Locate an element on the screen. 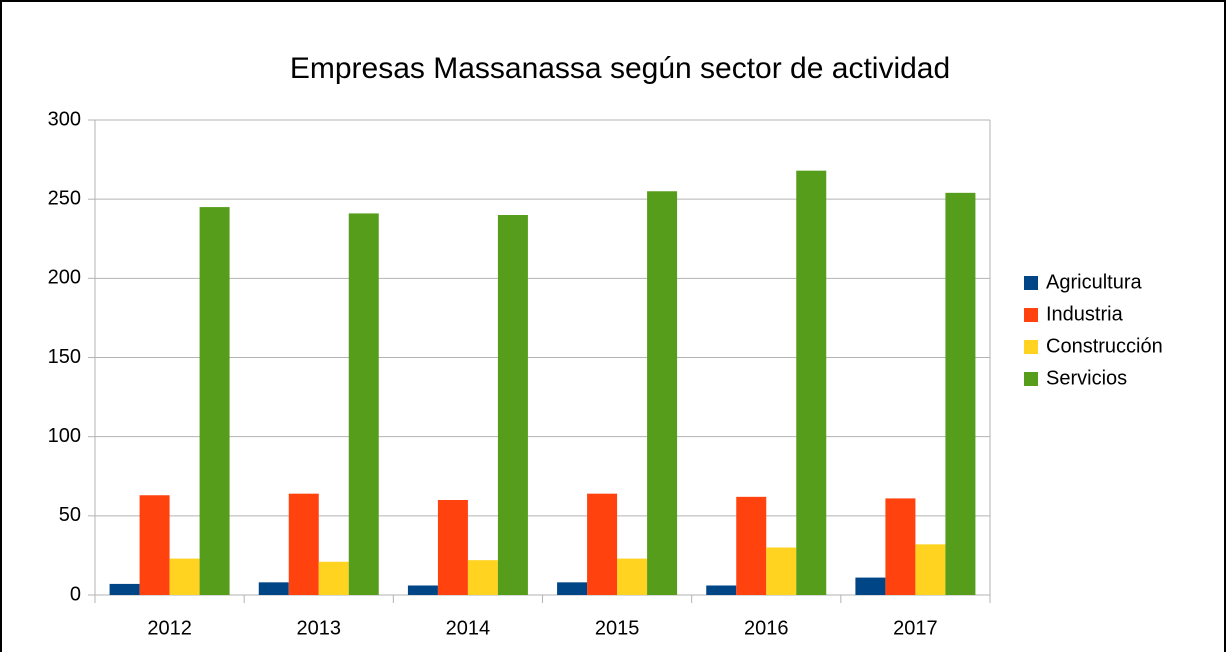 The height and width of the screenshot is (652, 1226). legend-label: Industria is located at coordinates (1085, 314).